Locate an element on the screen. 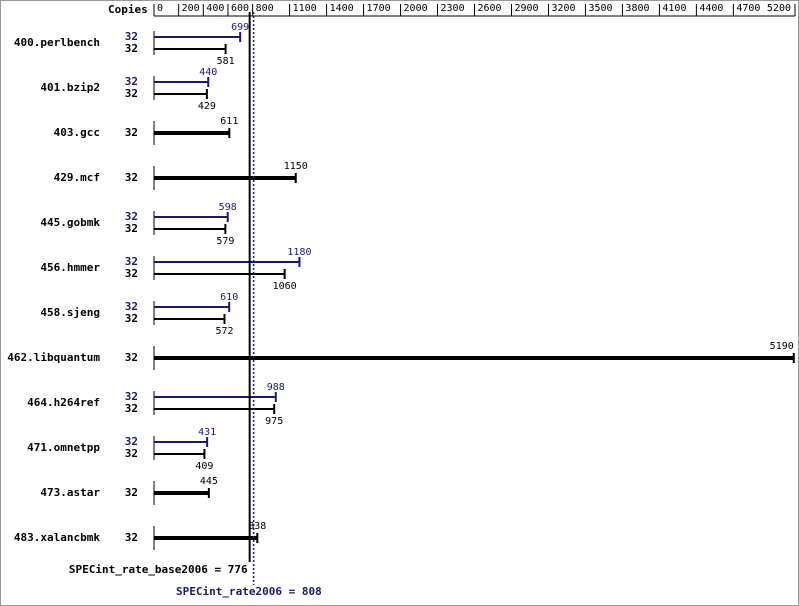  category-label: 429.mcf is located at coordinates (77, 177).